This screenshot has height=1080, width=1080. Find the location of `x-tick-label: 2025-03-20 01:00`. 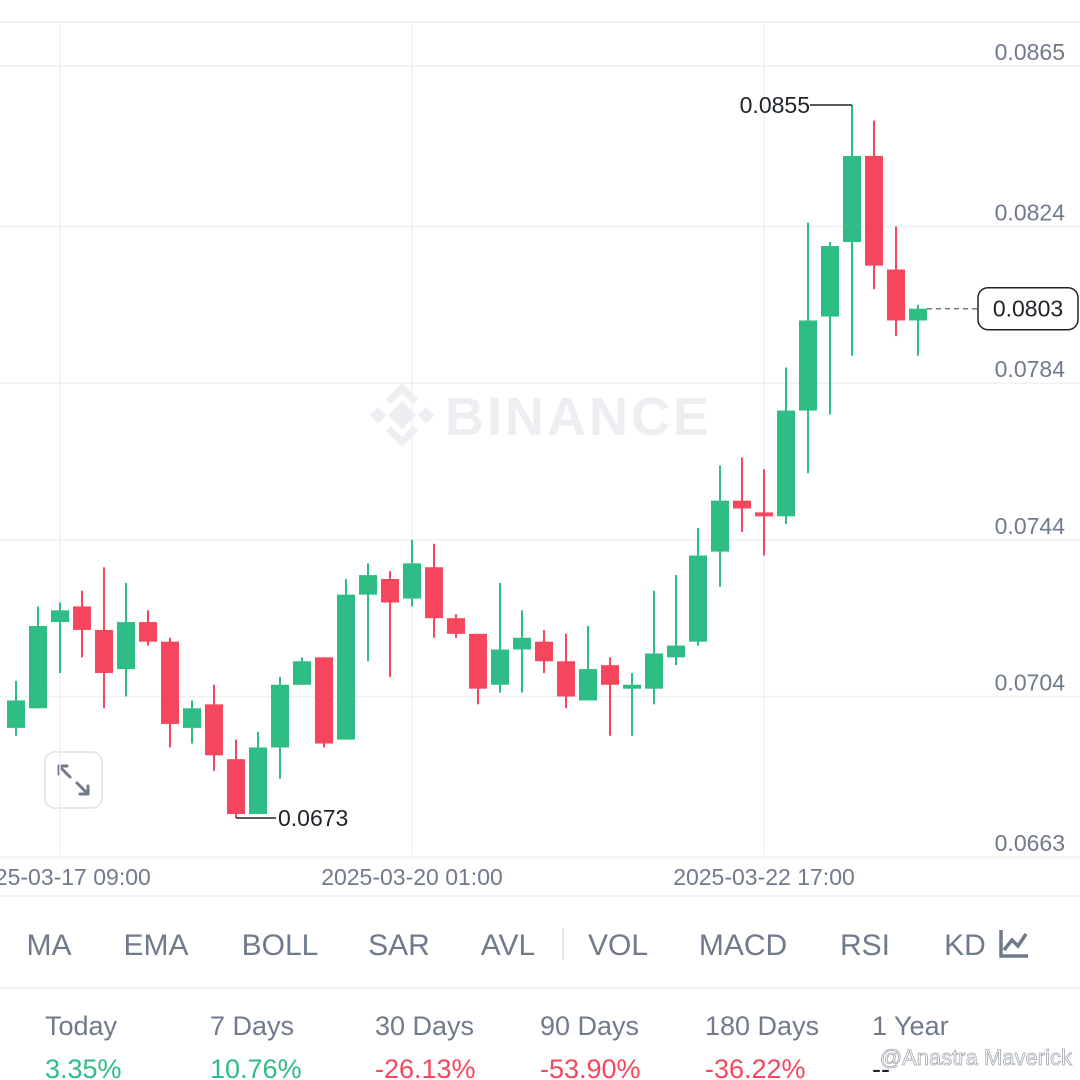

x-tick-label: 2025-03-20 01:00 is located at coordinates (412, 877).